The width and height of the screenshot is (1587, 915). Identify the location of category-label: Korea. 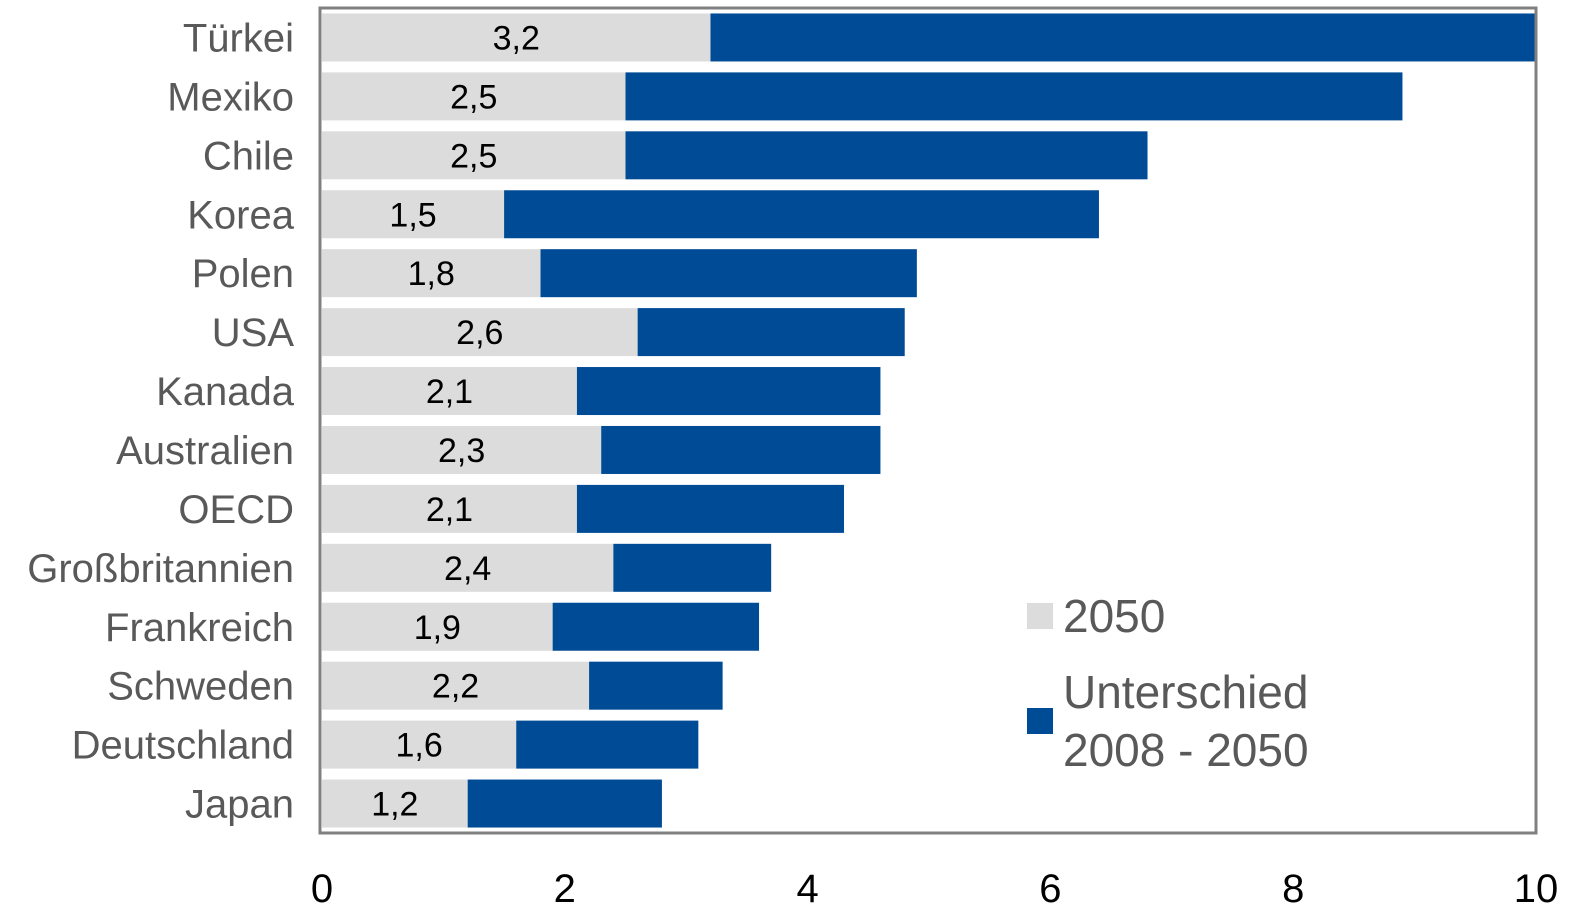
(240, 215).